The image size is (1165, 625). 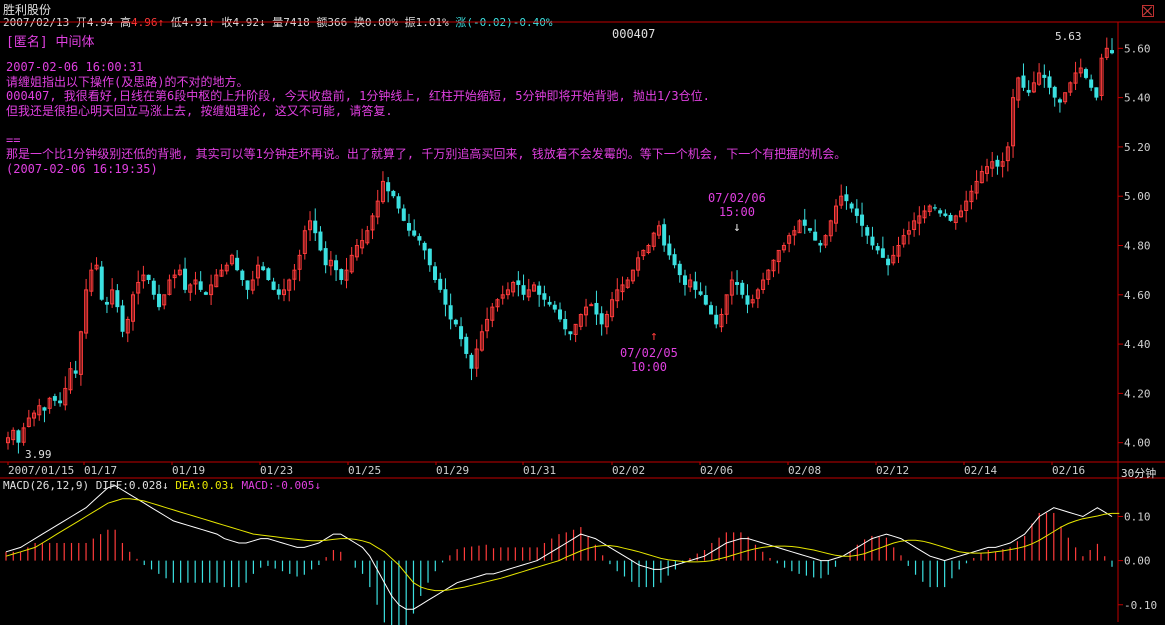 I want to click on y-tick-label: -0.10, so click(x=1140, y=605).